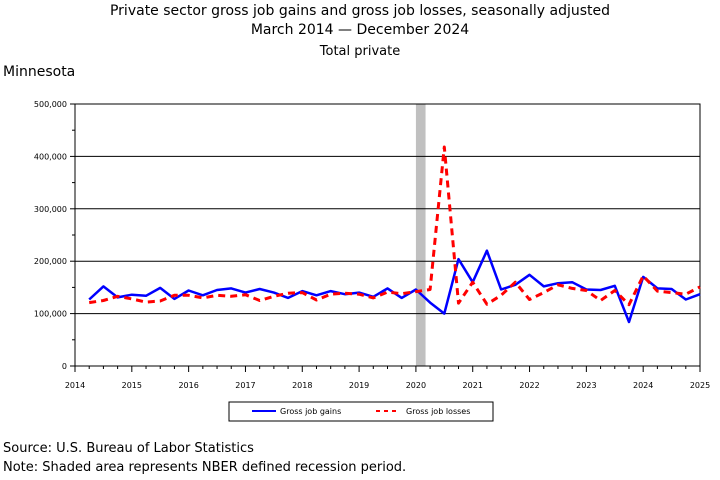 Image resolution: width=720 pixels, height=480 pixels. I want to click on x-tick-label: 2016, so click(188, 385).